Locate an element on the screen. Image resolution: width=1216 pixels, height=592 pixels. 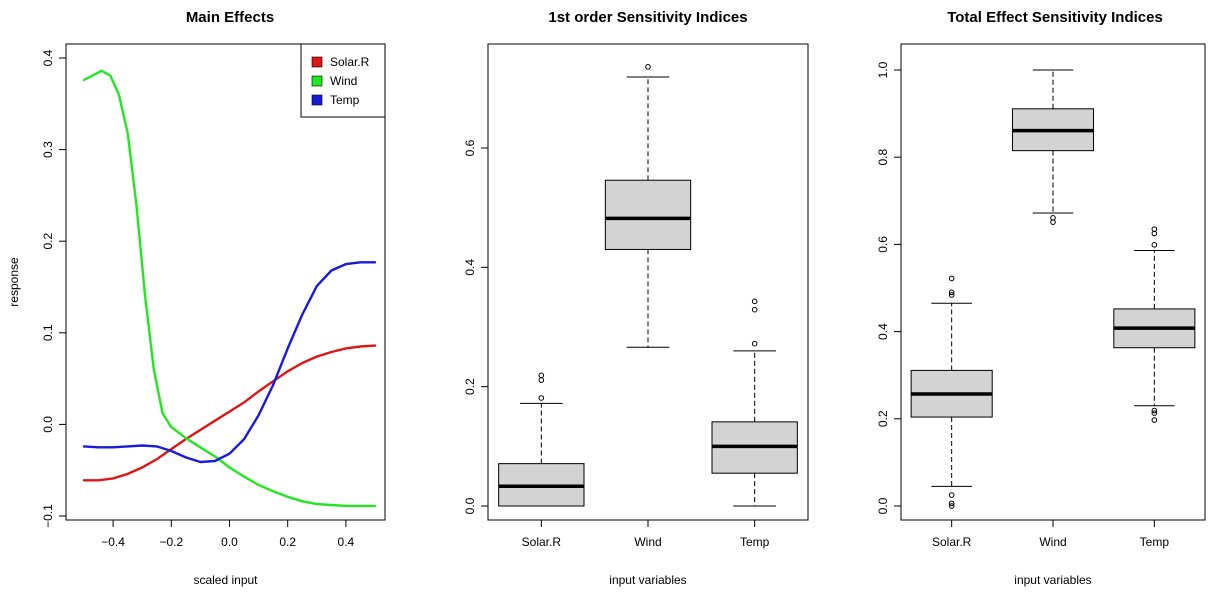
x-tick-label: −0.4 is located at coordinates (113, 542).